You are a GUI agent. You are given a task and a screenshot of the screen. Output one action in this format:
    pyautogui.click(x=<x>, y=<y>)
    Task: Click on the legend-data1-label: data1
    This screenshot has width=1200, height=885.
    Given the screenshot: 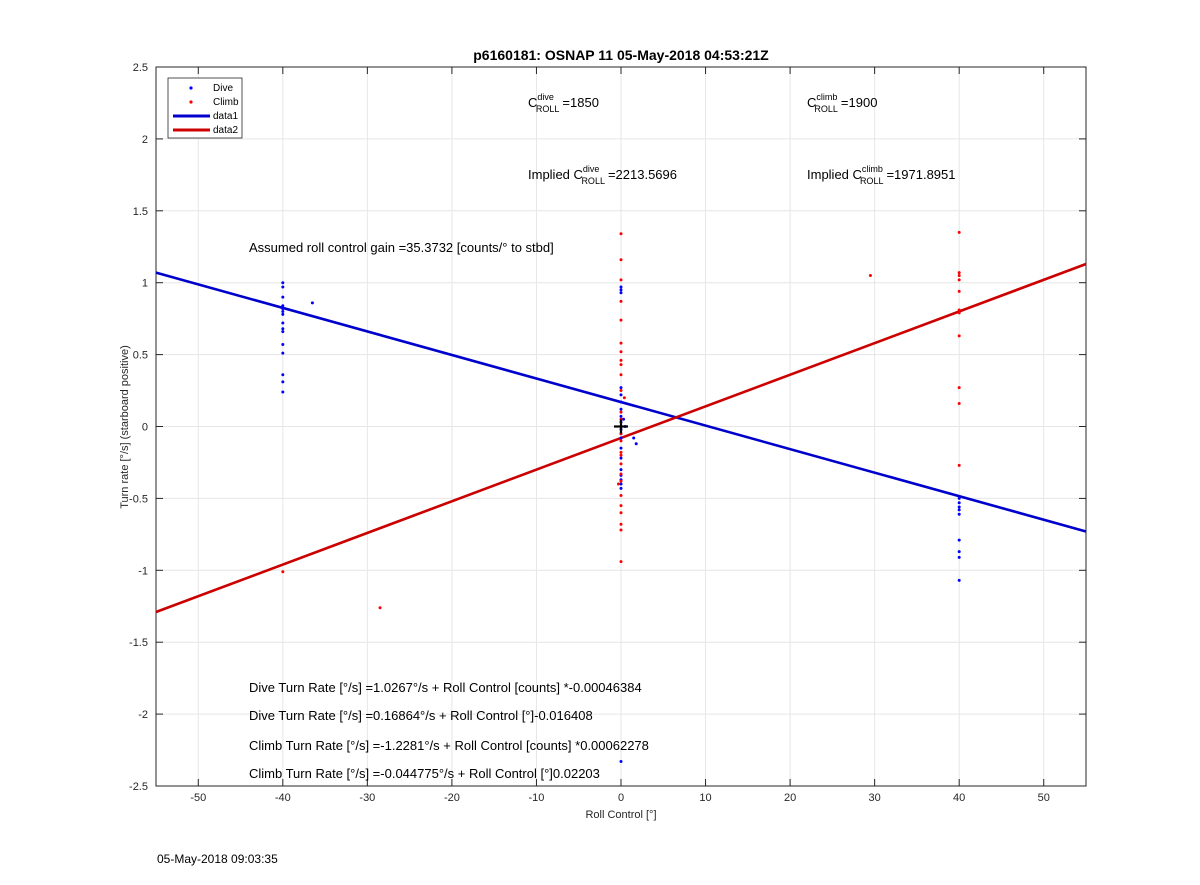 What is the action you would take?
    pyautogui.click(x=225, y=116)
    